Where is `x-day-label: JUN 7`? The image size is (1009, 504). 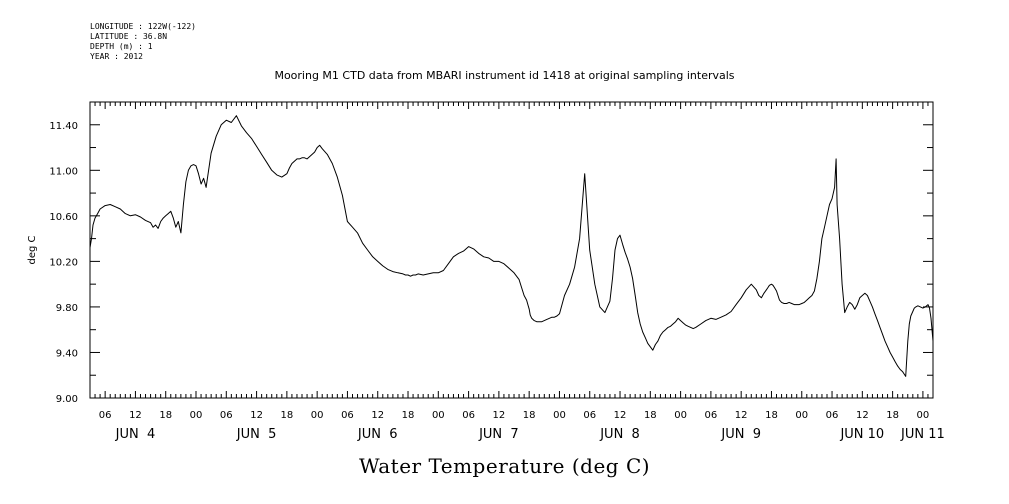
x-day-label: JUN 7 is located at coordinates (498, 434).